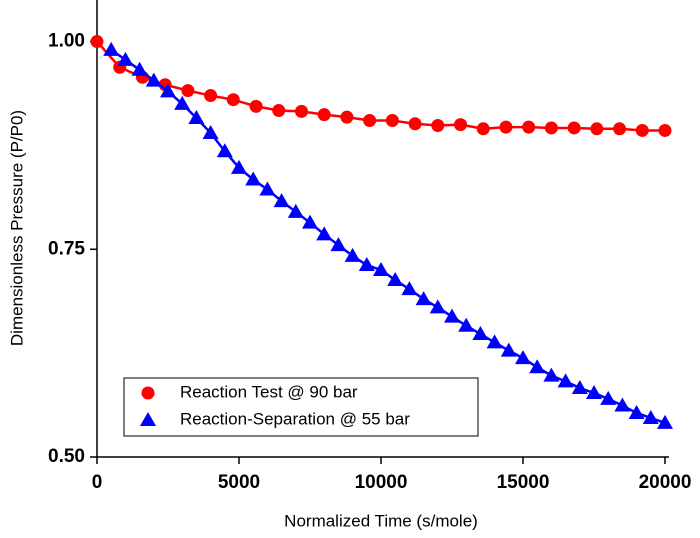  I want to click on fit-line, so click(380, 86).